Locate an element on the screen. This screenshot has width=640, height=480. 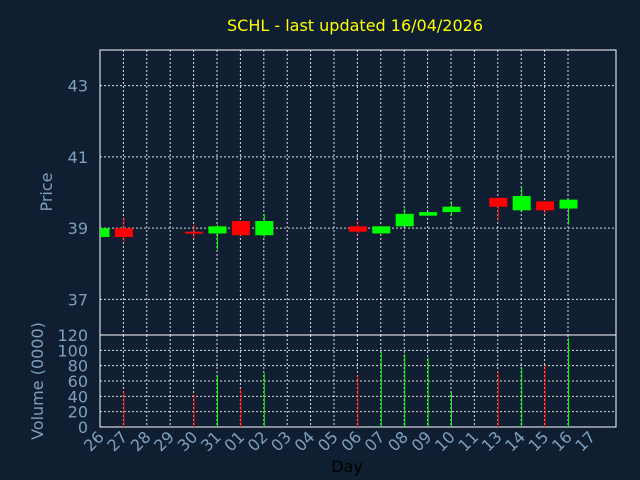
volume-tick-label: 40 is located at coordinates (78, 396).